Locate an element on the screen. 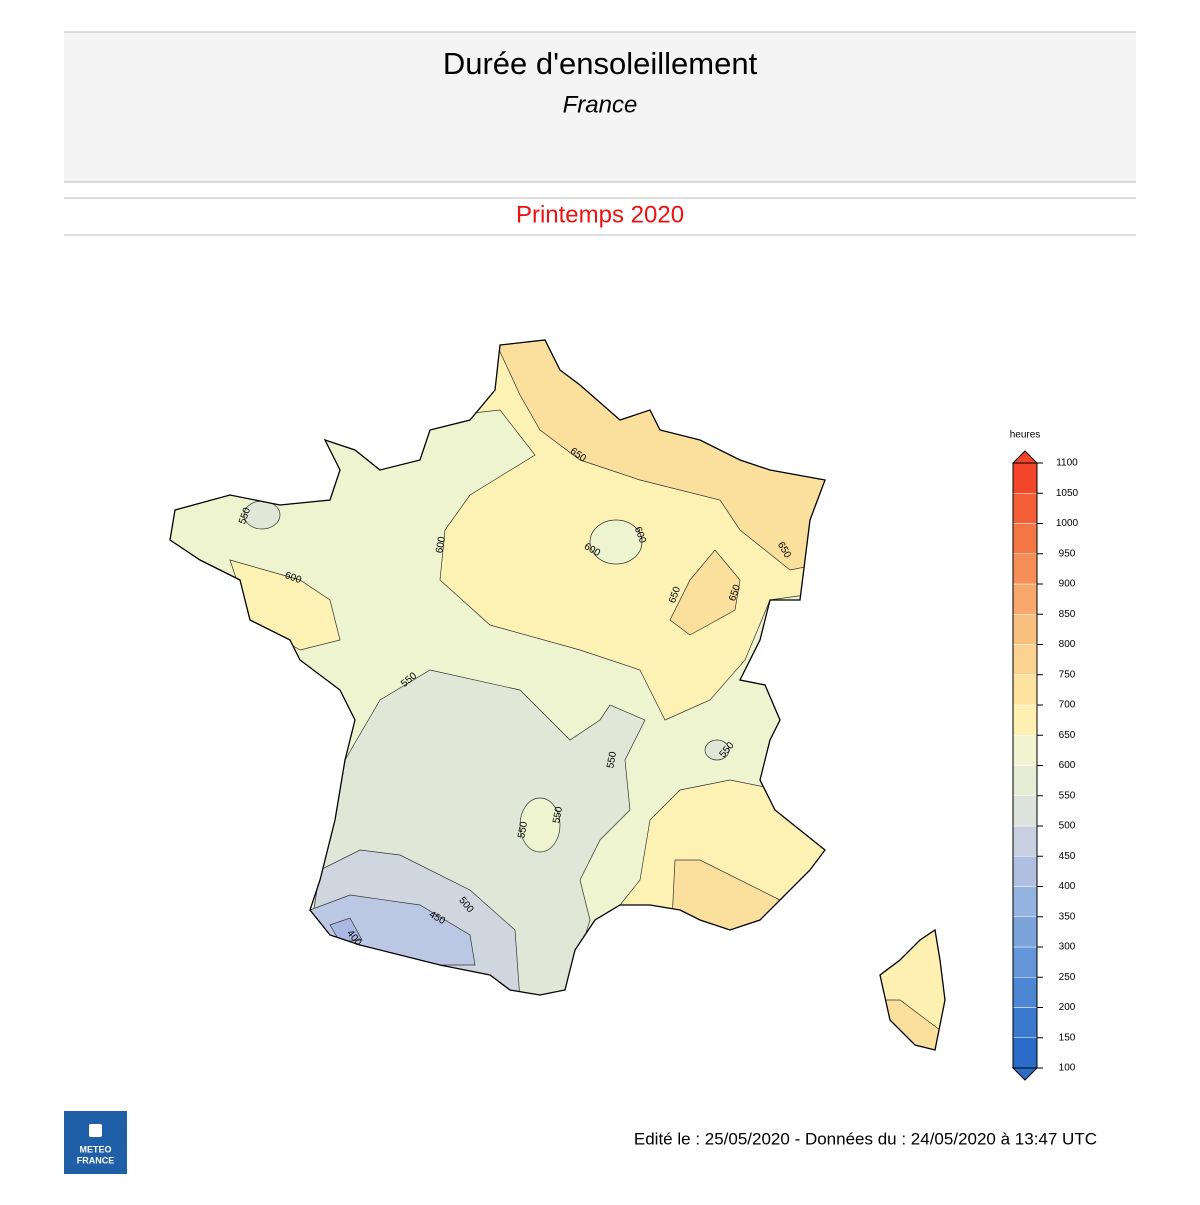 The height and width of the screenshot is (1205, 1200). colorbar-label: 1100 is located at coordinates (1067, 463).